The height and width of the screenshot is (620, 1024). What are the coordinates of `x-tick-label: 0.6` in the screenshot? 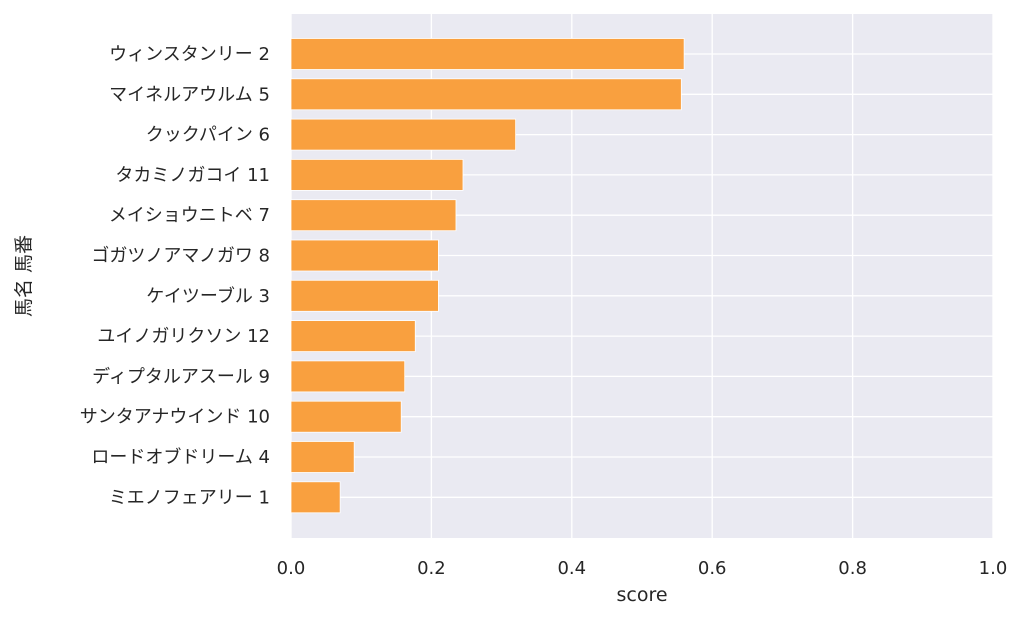 It's located at (712, 568).